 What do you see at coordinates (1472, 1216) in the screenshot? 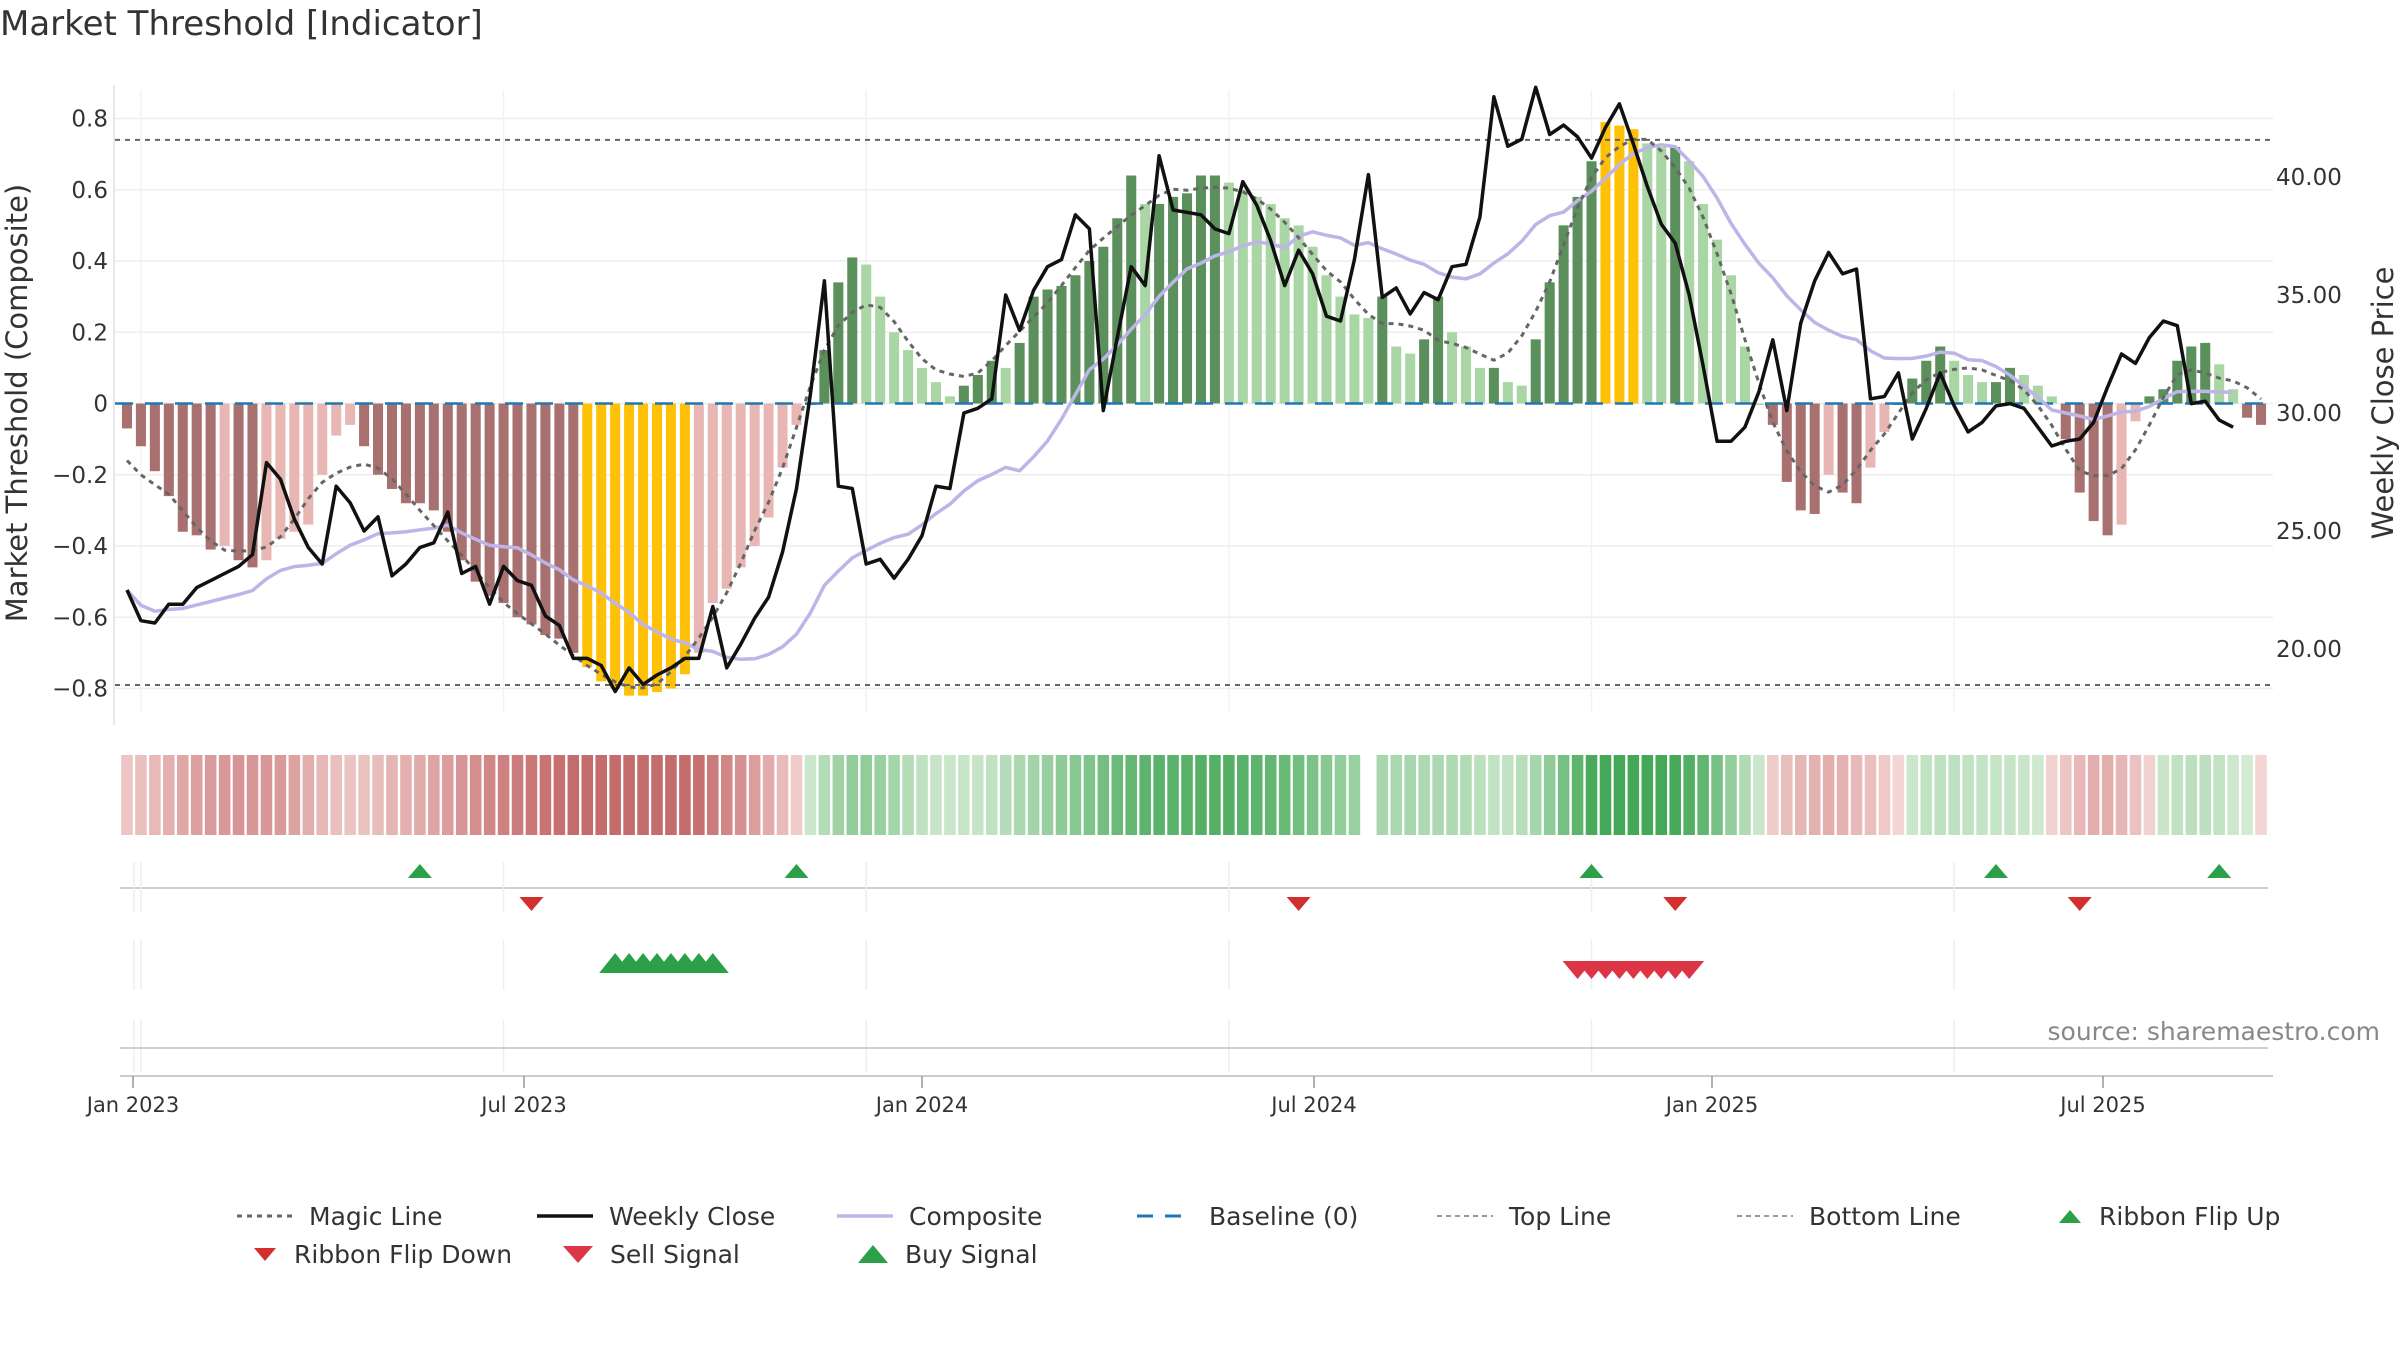
I see `top-legend-icon` at bounding box center [1472, 1216].